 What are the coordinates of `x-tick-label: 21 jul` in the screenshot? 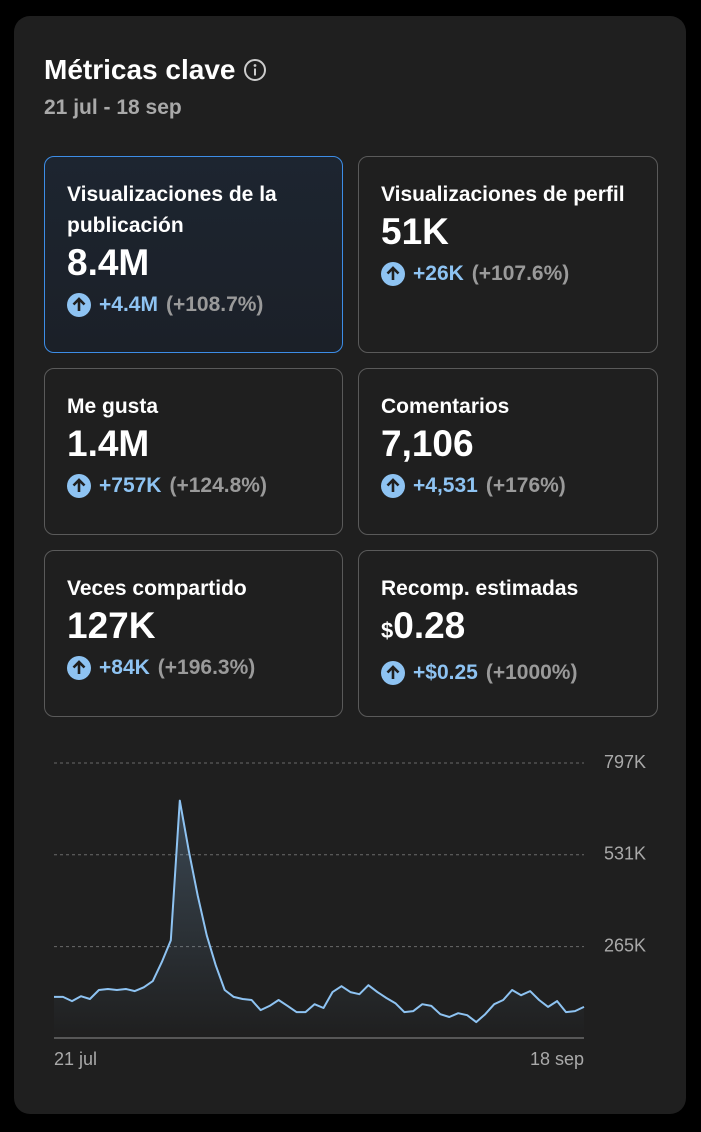 It's located at (75, 1059).